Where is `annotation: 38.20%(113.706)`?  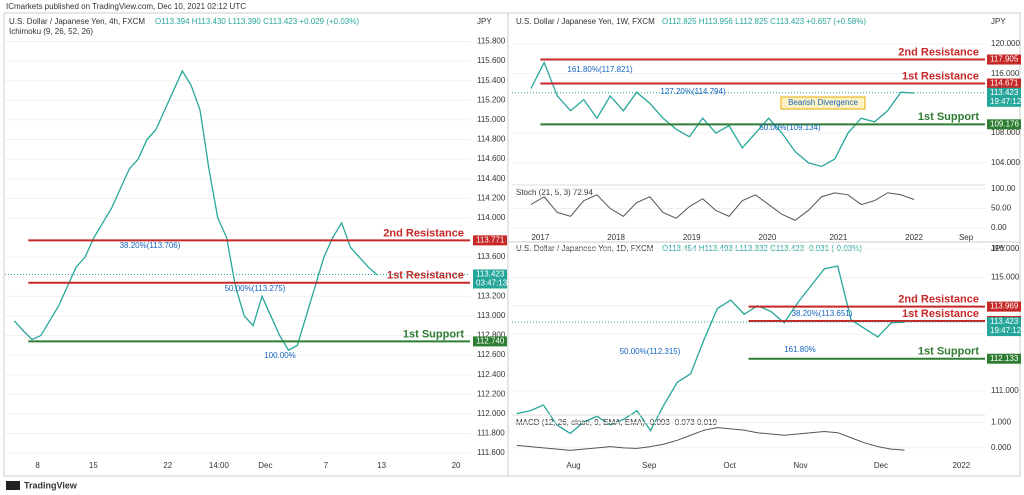 annotation: 38.20%(113.706) is located at coordinates (150, 245).